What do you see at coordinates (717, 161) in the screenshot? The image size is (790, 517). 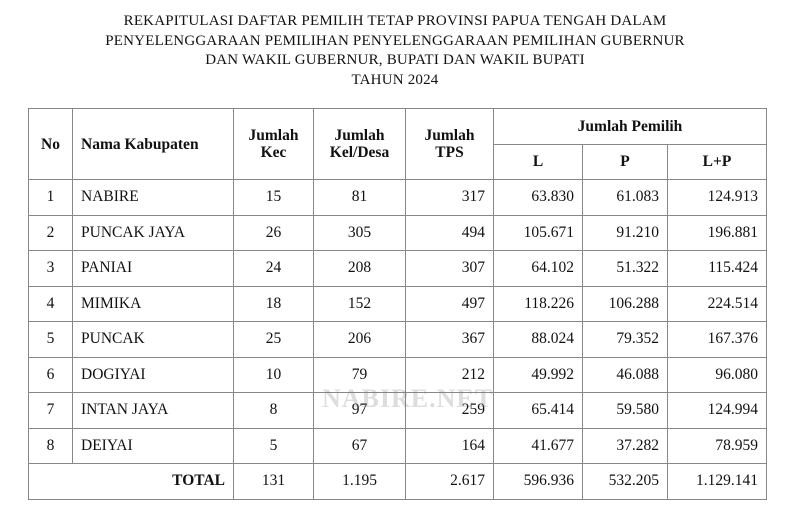 I see `column-header: L+P` at bounding box center [717, 161].